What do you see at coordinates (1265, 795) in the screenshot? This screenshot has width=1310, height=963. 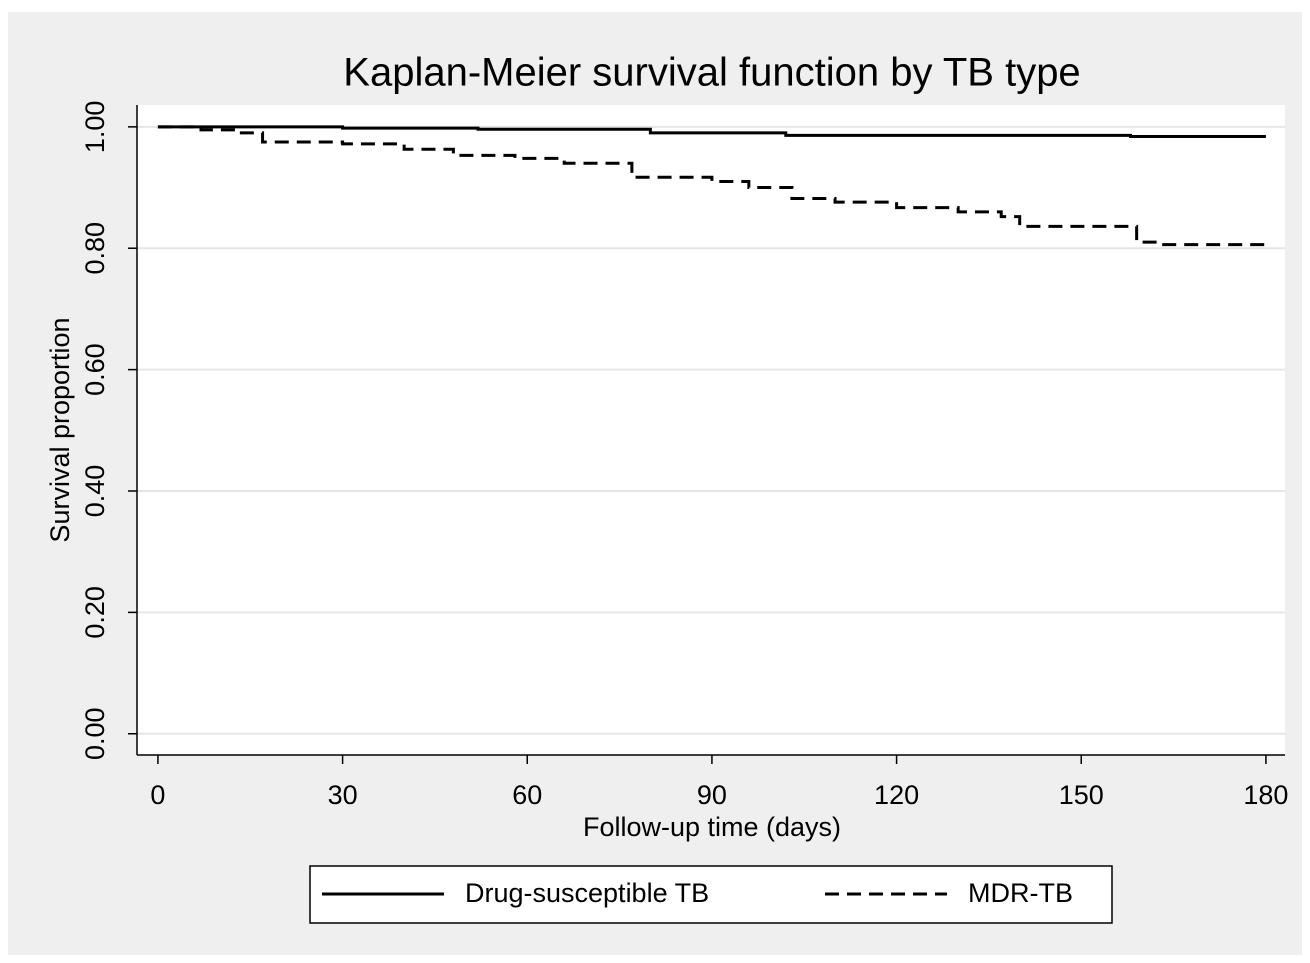 I see `x-tick-label: 180` at bounding box center [1265, 795].